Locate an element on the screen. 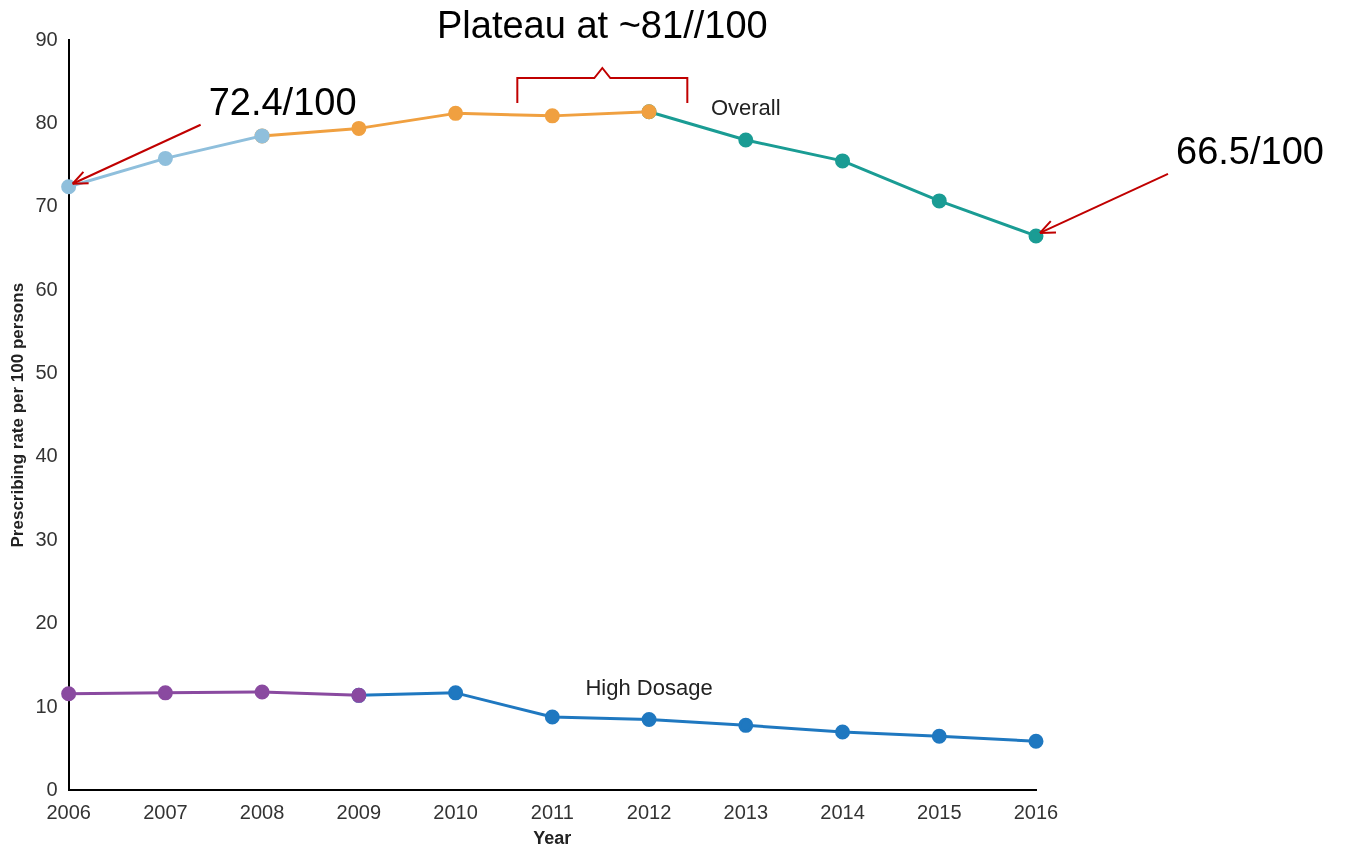 The width and height of the screenshot is (1356, 850). x-axis-title: Year is located at coordinates (552, 838).